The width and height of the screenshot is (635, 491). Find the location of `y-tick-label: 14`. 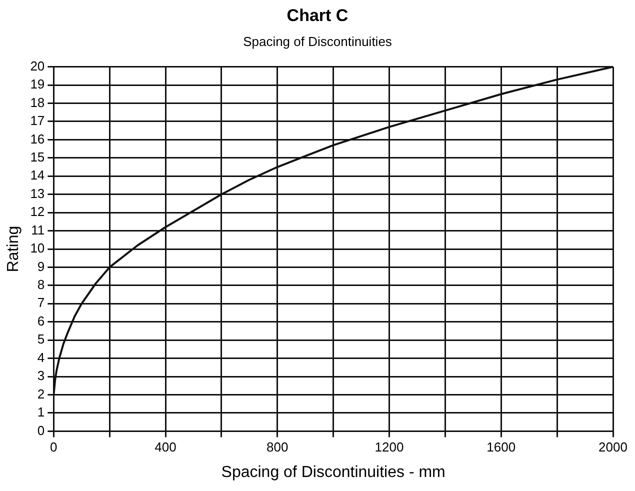

y-tick-label: 14 is located at coordinates (37, 175).